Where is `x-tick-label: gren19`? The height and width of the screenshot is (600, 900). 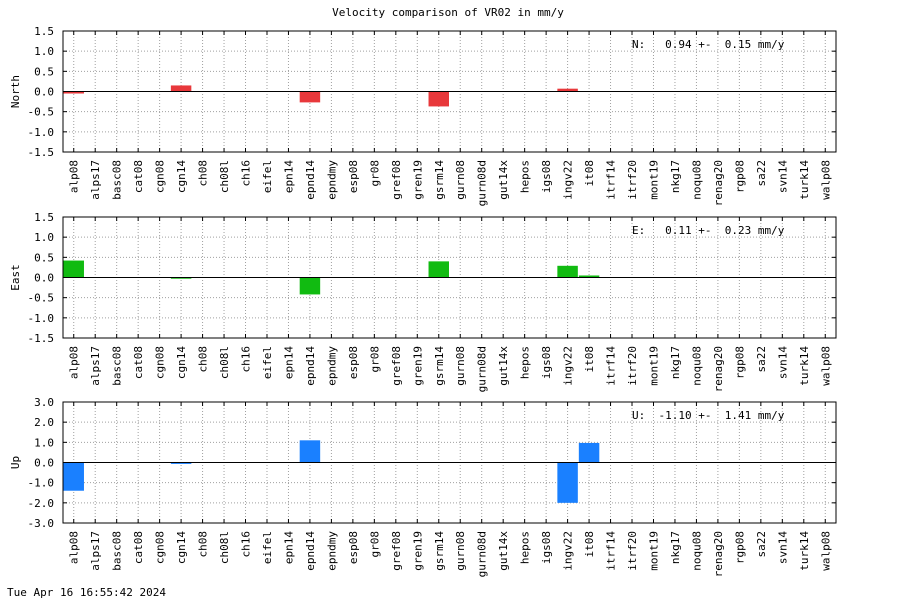 x-tick-label: gren19 is located at coordinates (417, 551).